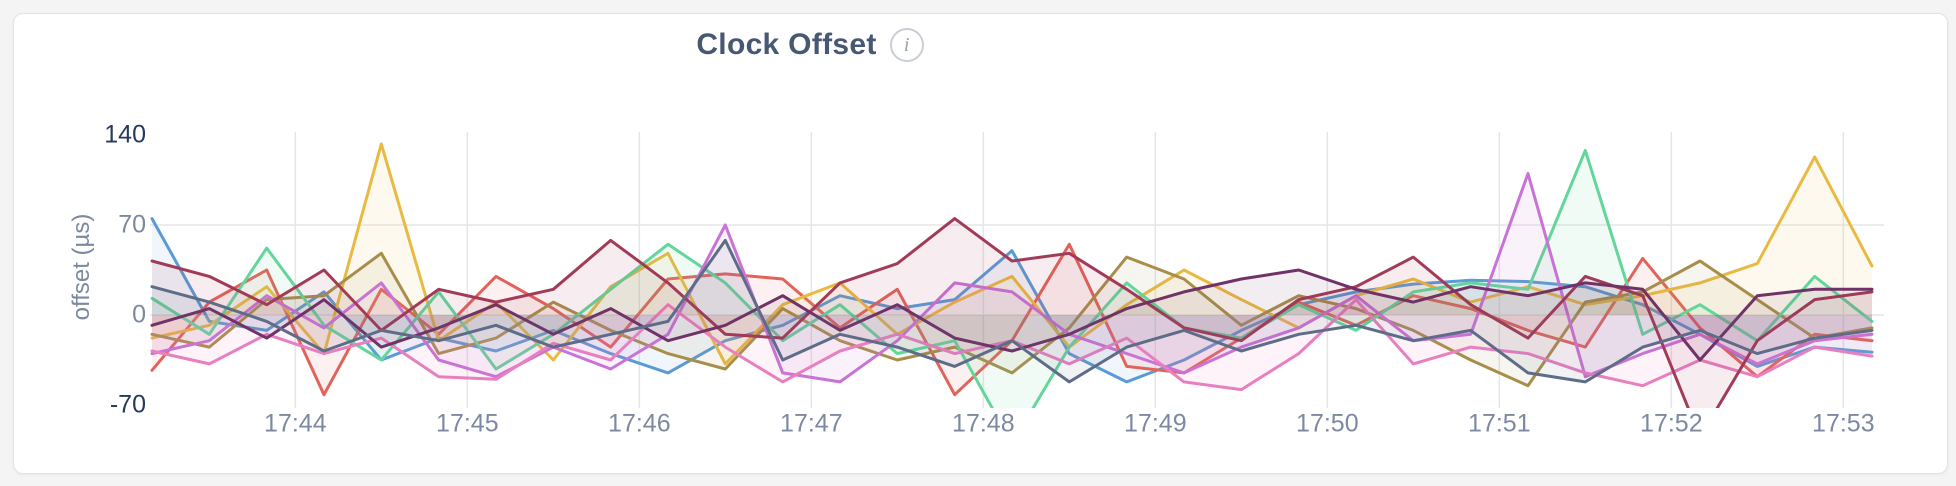 Image resolution: width=1956 pixels, height=486 pixels. I want to click on info-icon: i, so click(906, 45).